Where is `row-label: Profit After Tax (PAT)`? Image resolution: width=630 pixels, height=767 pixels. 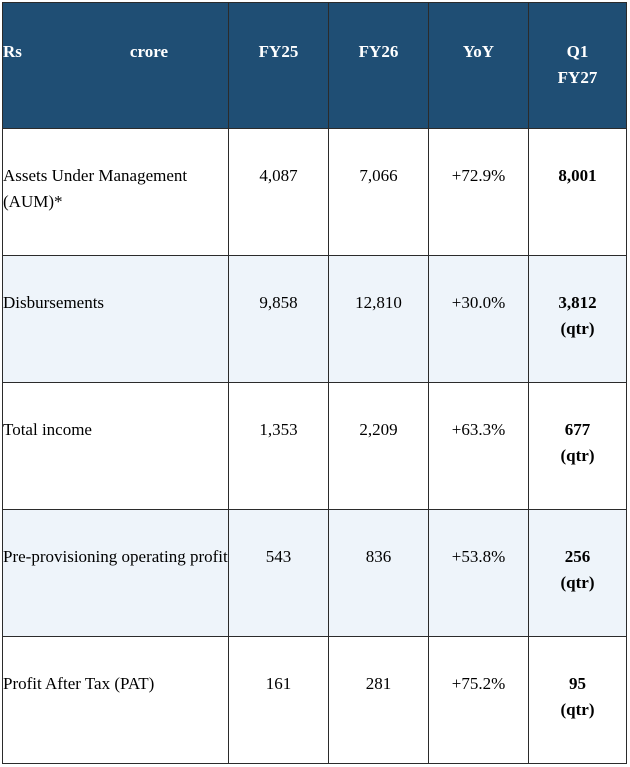 row-label: Profit After Tax (PAT) is located at coordinates (115, 700).